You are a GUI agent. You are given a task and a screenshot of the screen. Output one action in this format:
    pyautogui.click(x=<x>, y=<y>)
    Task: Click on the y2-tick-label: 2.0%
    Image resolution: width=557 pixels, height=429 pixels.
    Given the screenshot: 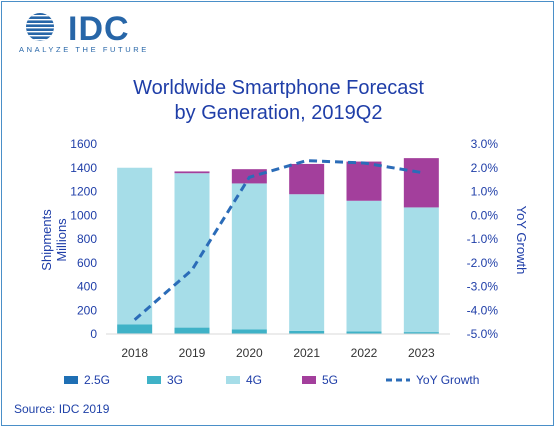 What is the action you would take?
    pyautogui.click(x=485, y=168)
    